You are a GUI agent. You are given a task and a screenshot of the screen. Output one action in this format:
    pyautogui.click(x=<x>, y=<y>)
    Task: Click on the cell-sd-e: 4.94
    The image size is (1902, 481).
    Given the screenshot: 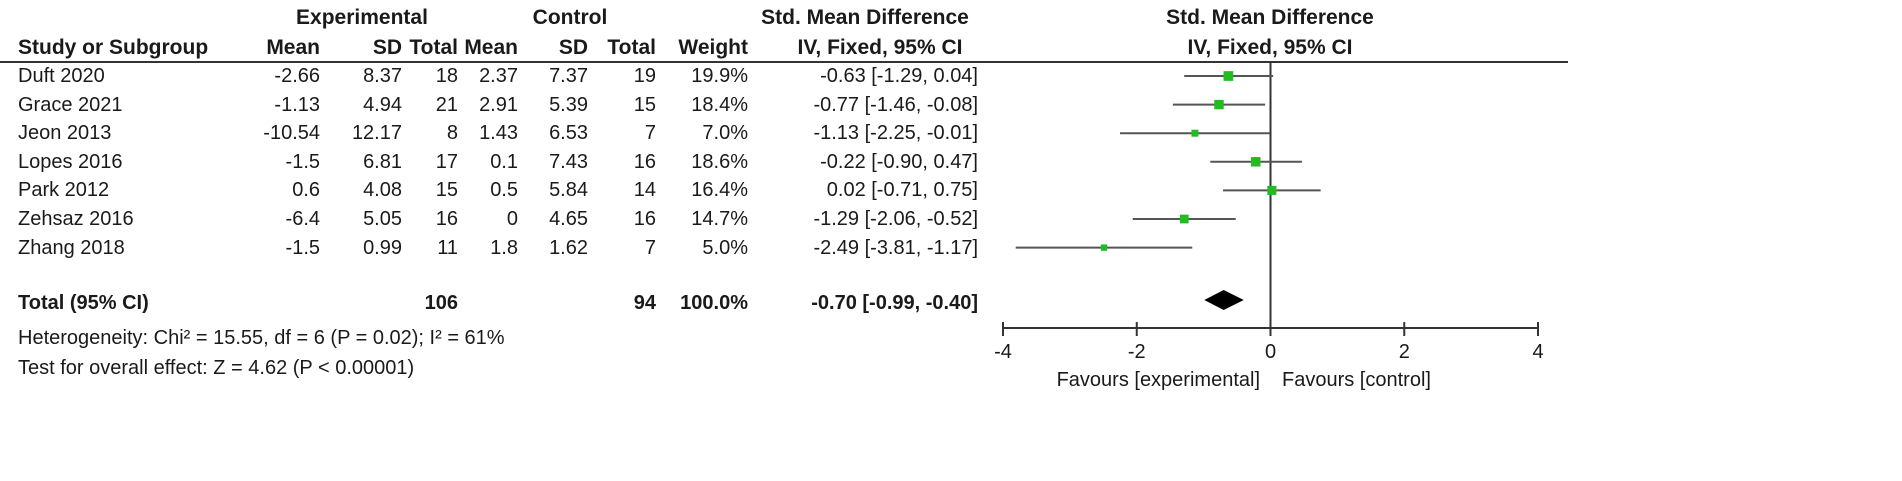 What is the action you would take?
    pyautogui.click(x=382, y=104)
    